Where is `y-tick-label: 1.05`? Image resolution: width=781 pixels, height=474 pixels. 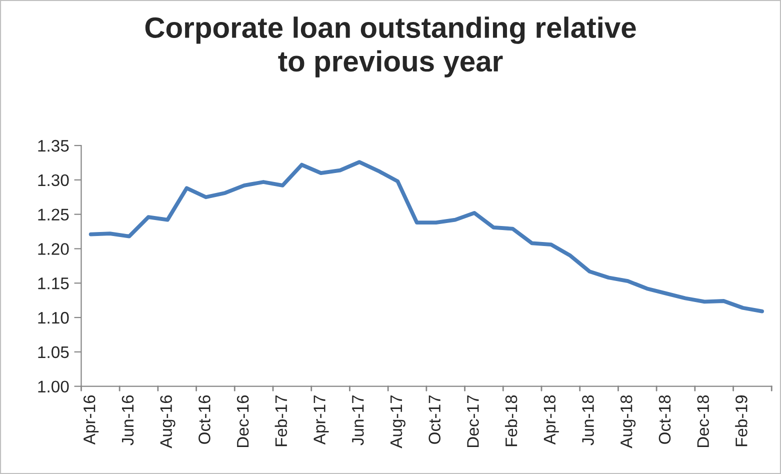 y-tick-label: 1.05 is located at coordinates (53, 352).